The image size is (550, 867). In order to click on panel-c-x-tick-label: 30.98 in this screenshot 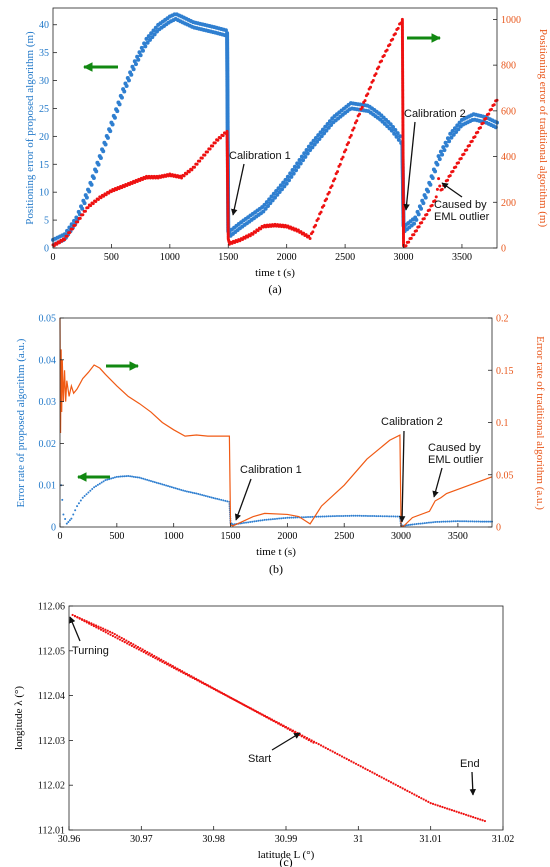, I will do `click(213, 839)`.